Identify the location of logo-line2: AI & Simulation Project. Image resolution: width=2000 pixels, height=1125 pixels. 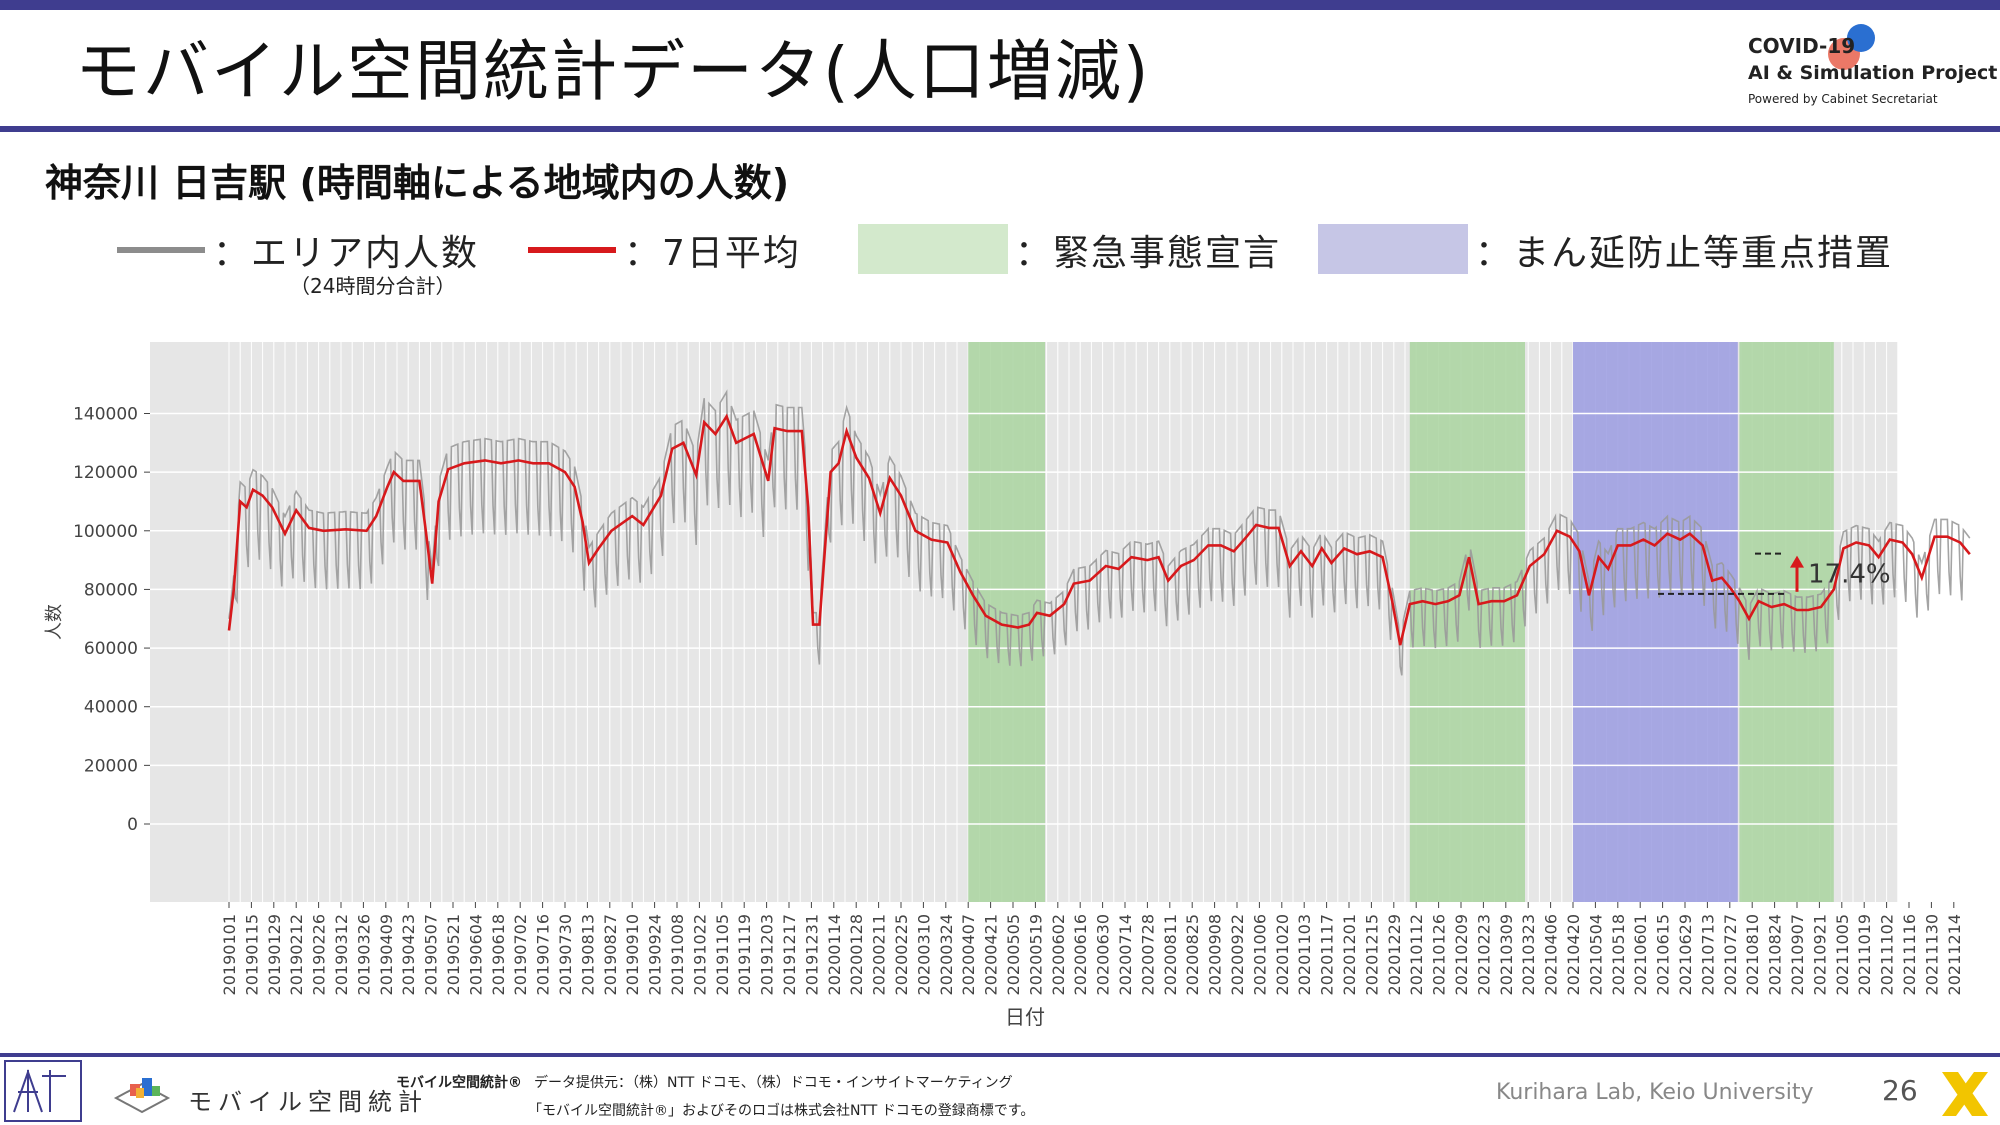
(1873, 73).